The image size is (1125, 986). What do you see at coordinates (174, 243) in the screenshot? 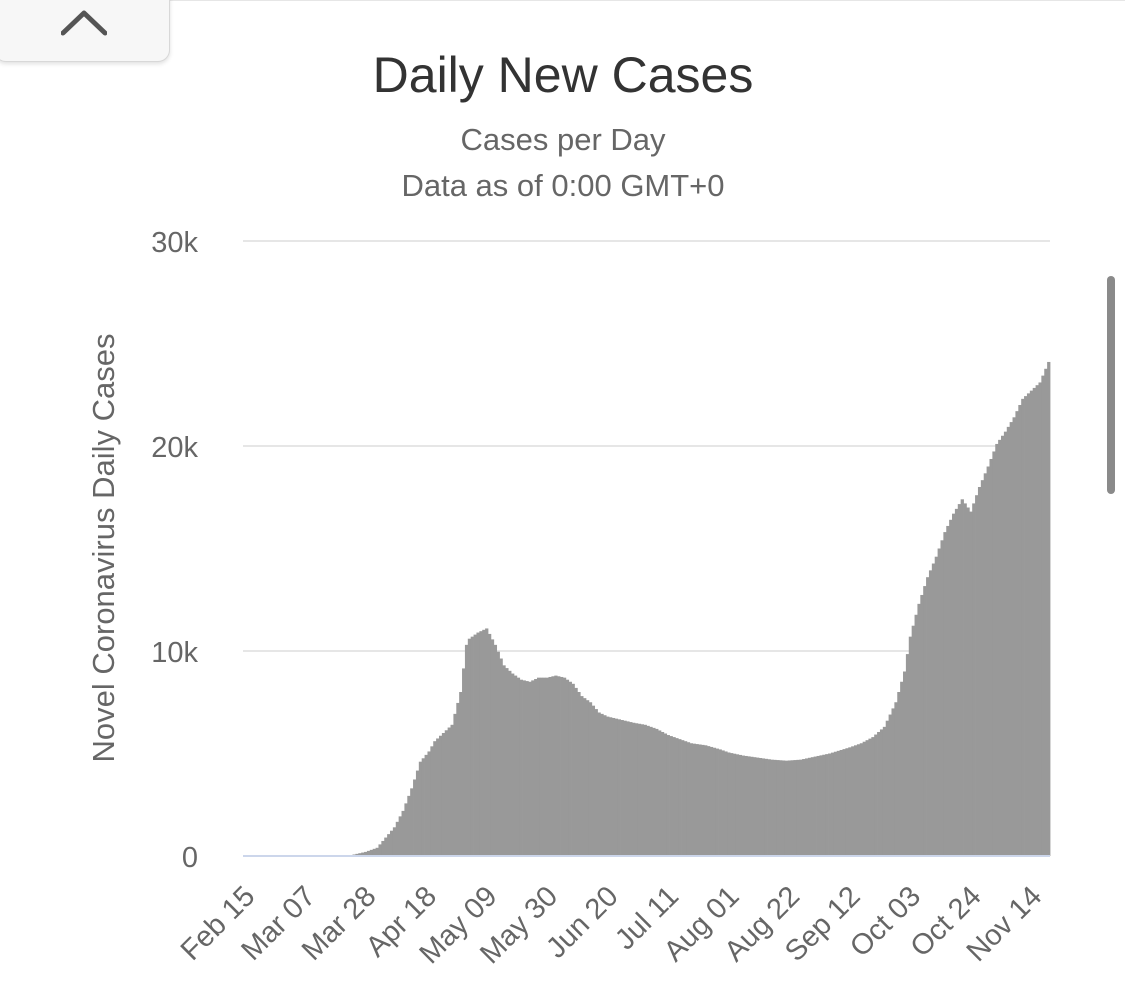
I see `y-tick-label: 30k` at bounding box center [174, 243].